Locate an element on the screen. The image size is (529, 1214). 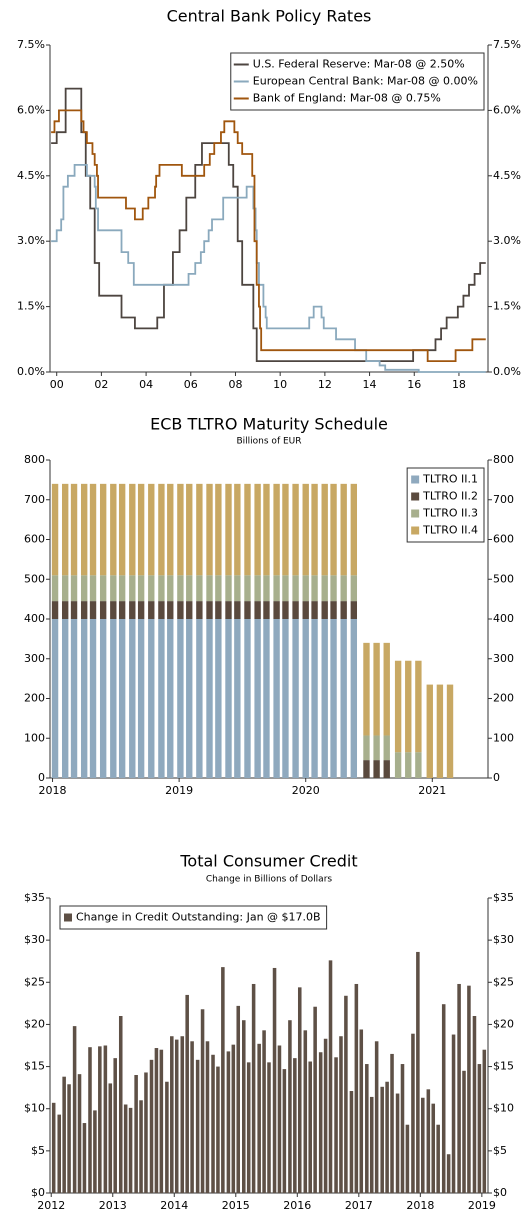
y2-tick-label: $35 is located at coordinates (503, 897).